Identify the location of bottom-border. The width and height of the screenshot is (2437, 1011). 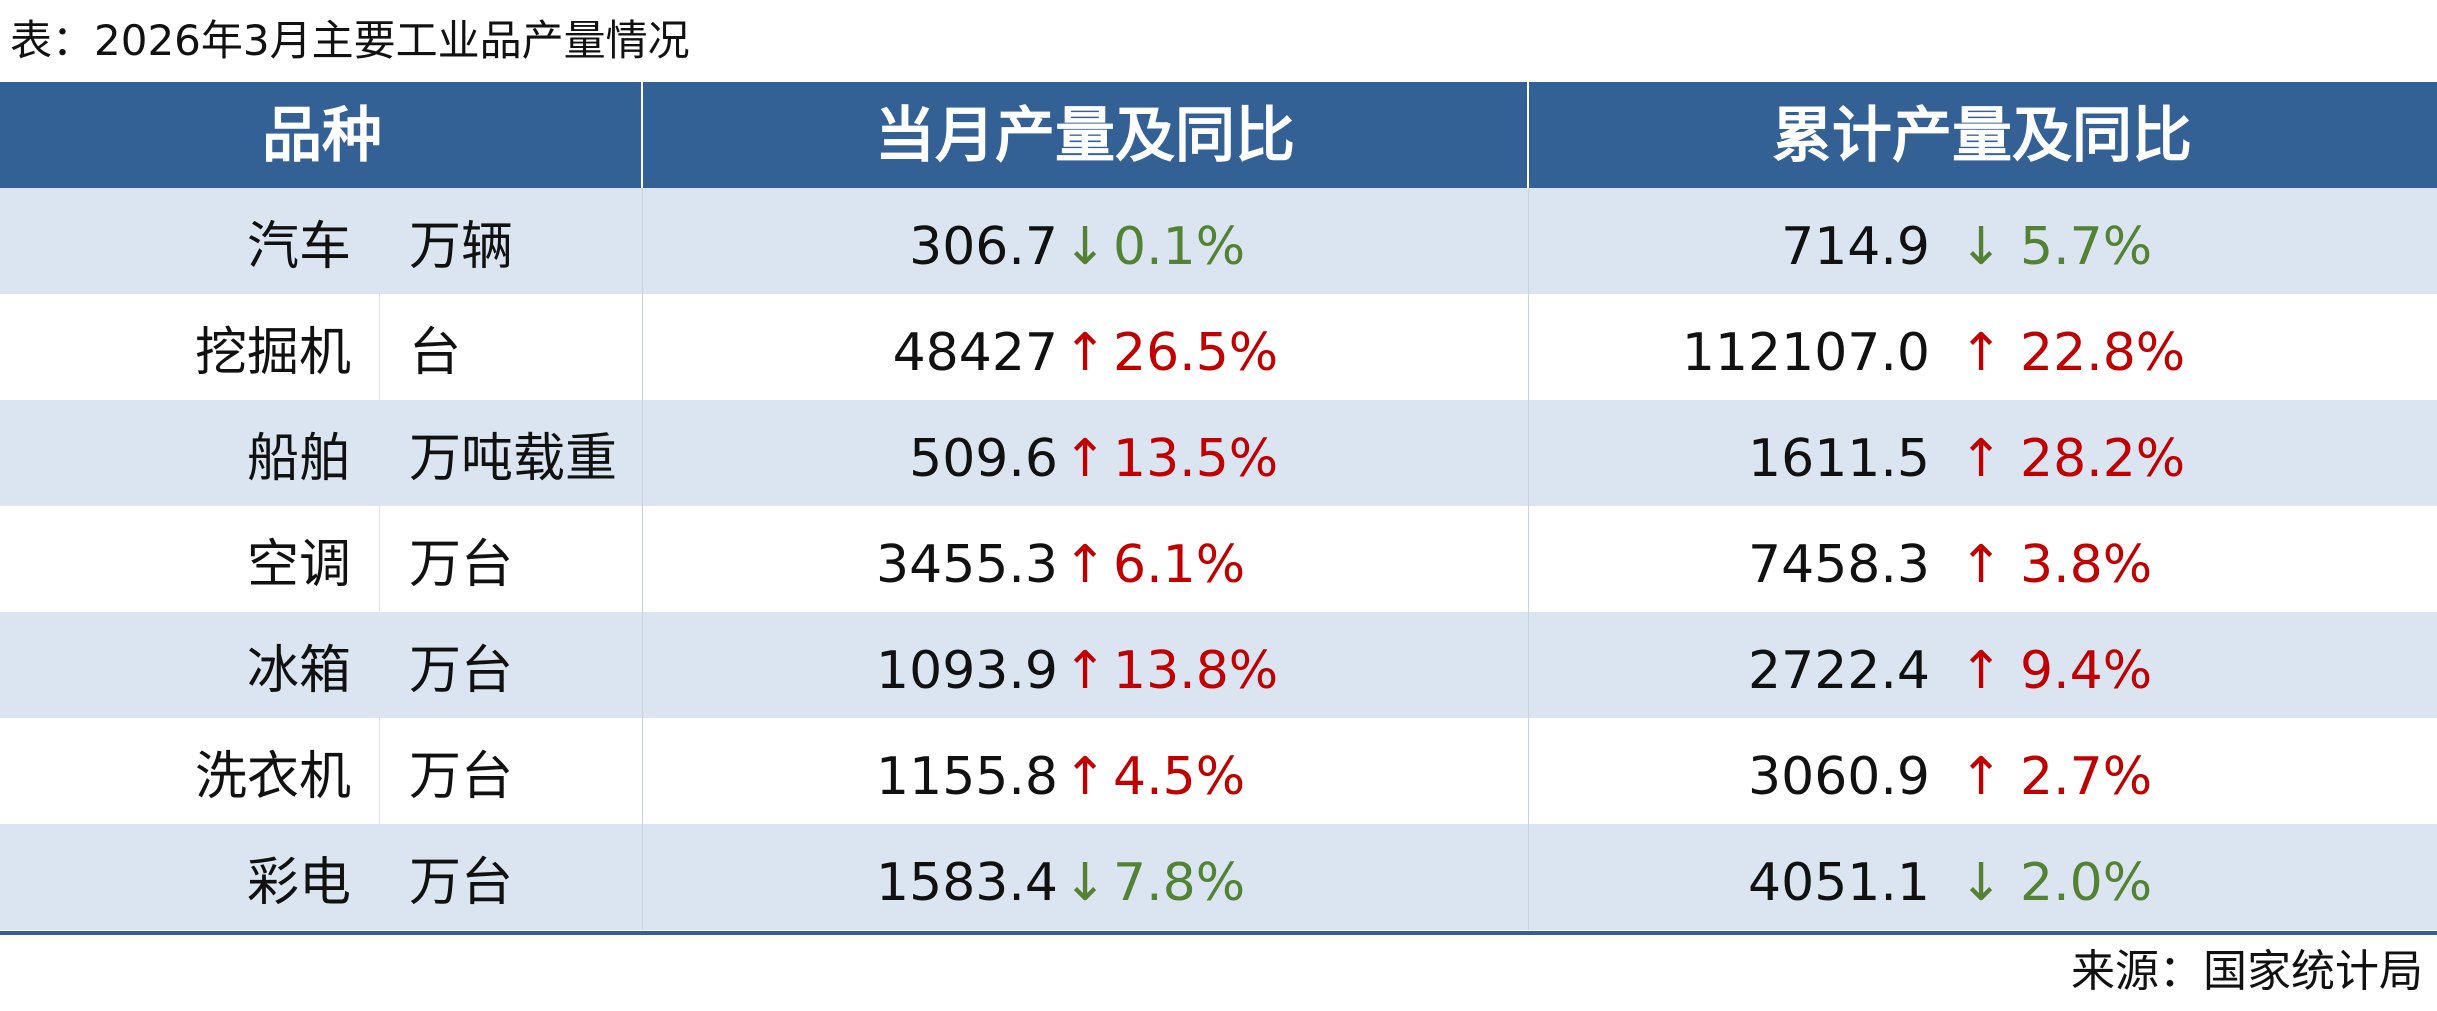
(1218, 933).